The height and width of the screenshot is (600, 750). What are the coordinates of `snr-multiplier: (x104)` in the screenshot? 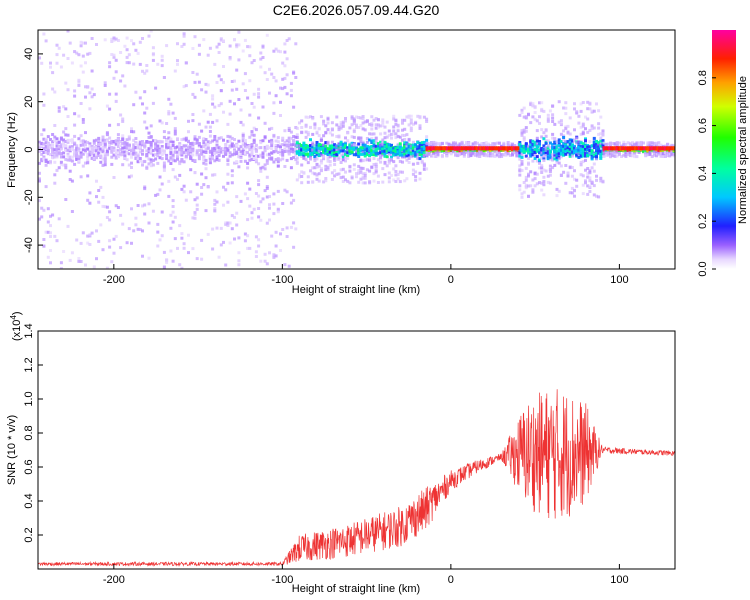 It's located at (16, 326).